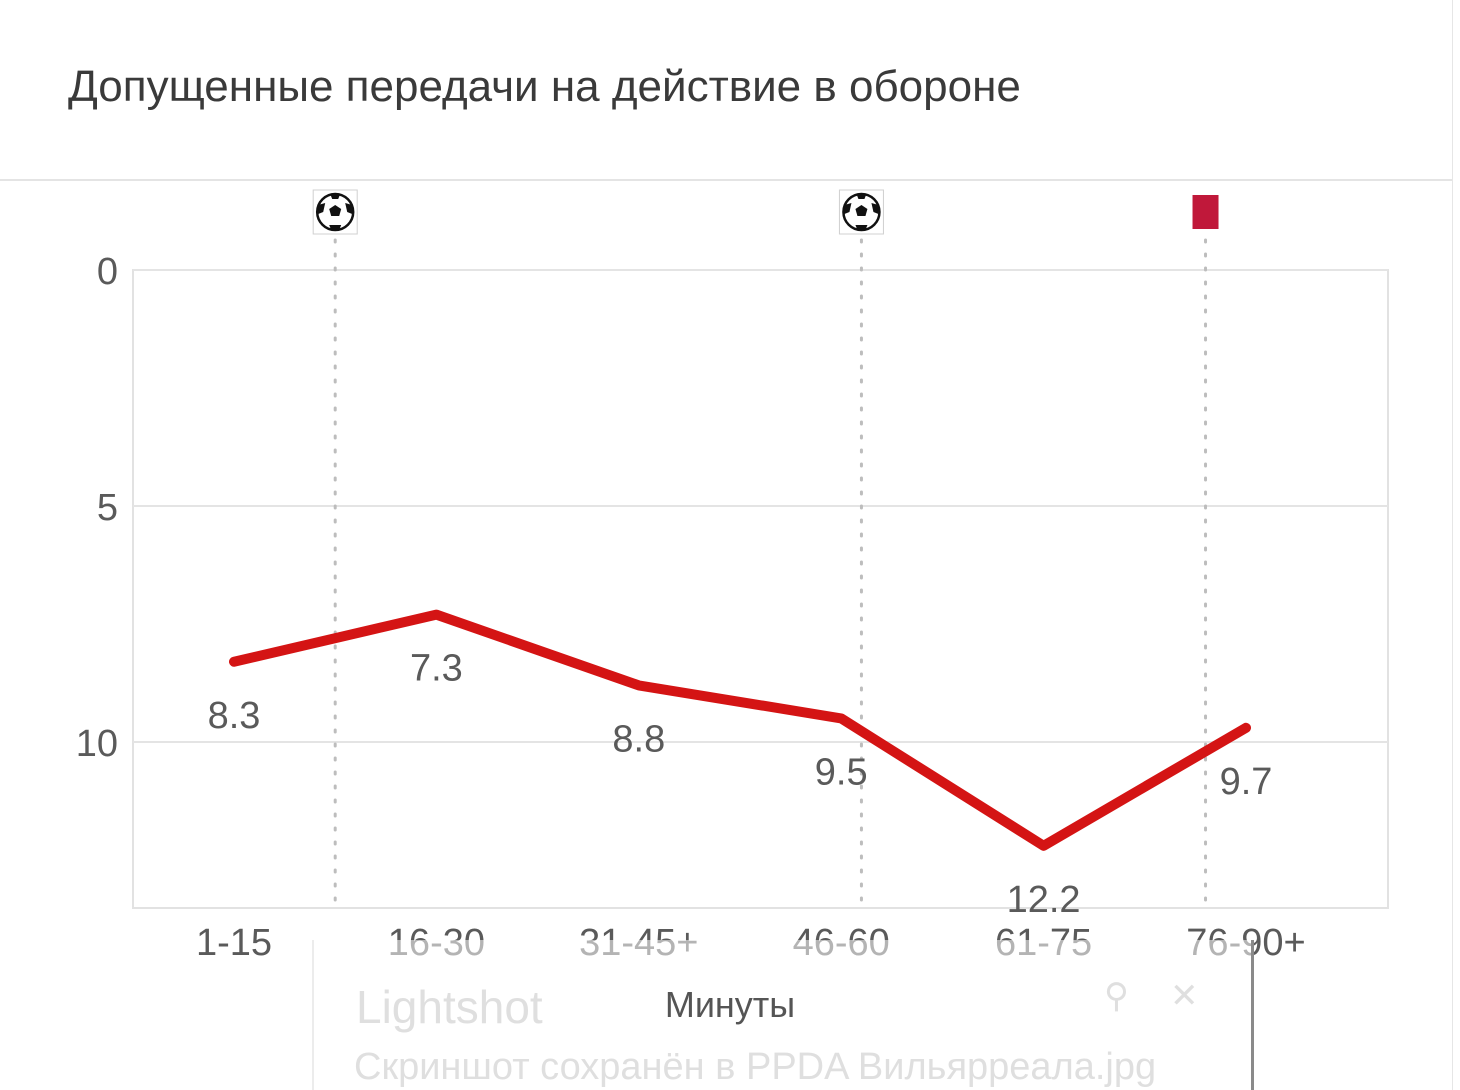  What do you see at coordinates (234, 716) in the screenshot?
I see `data-label: 8.3` at bounding box center [234, 716].